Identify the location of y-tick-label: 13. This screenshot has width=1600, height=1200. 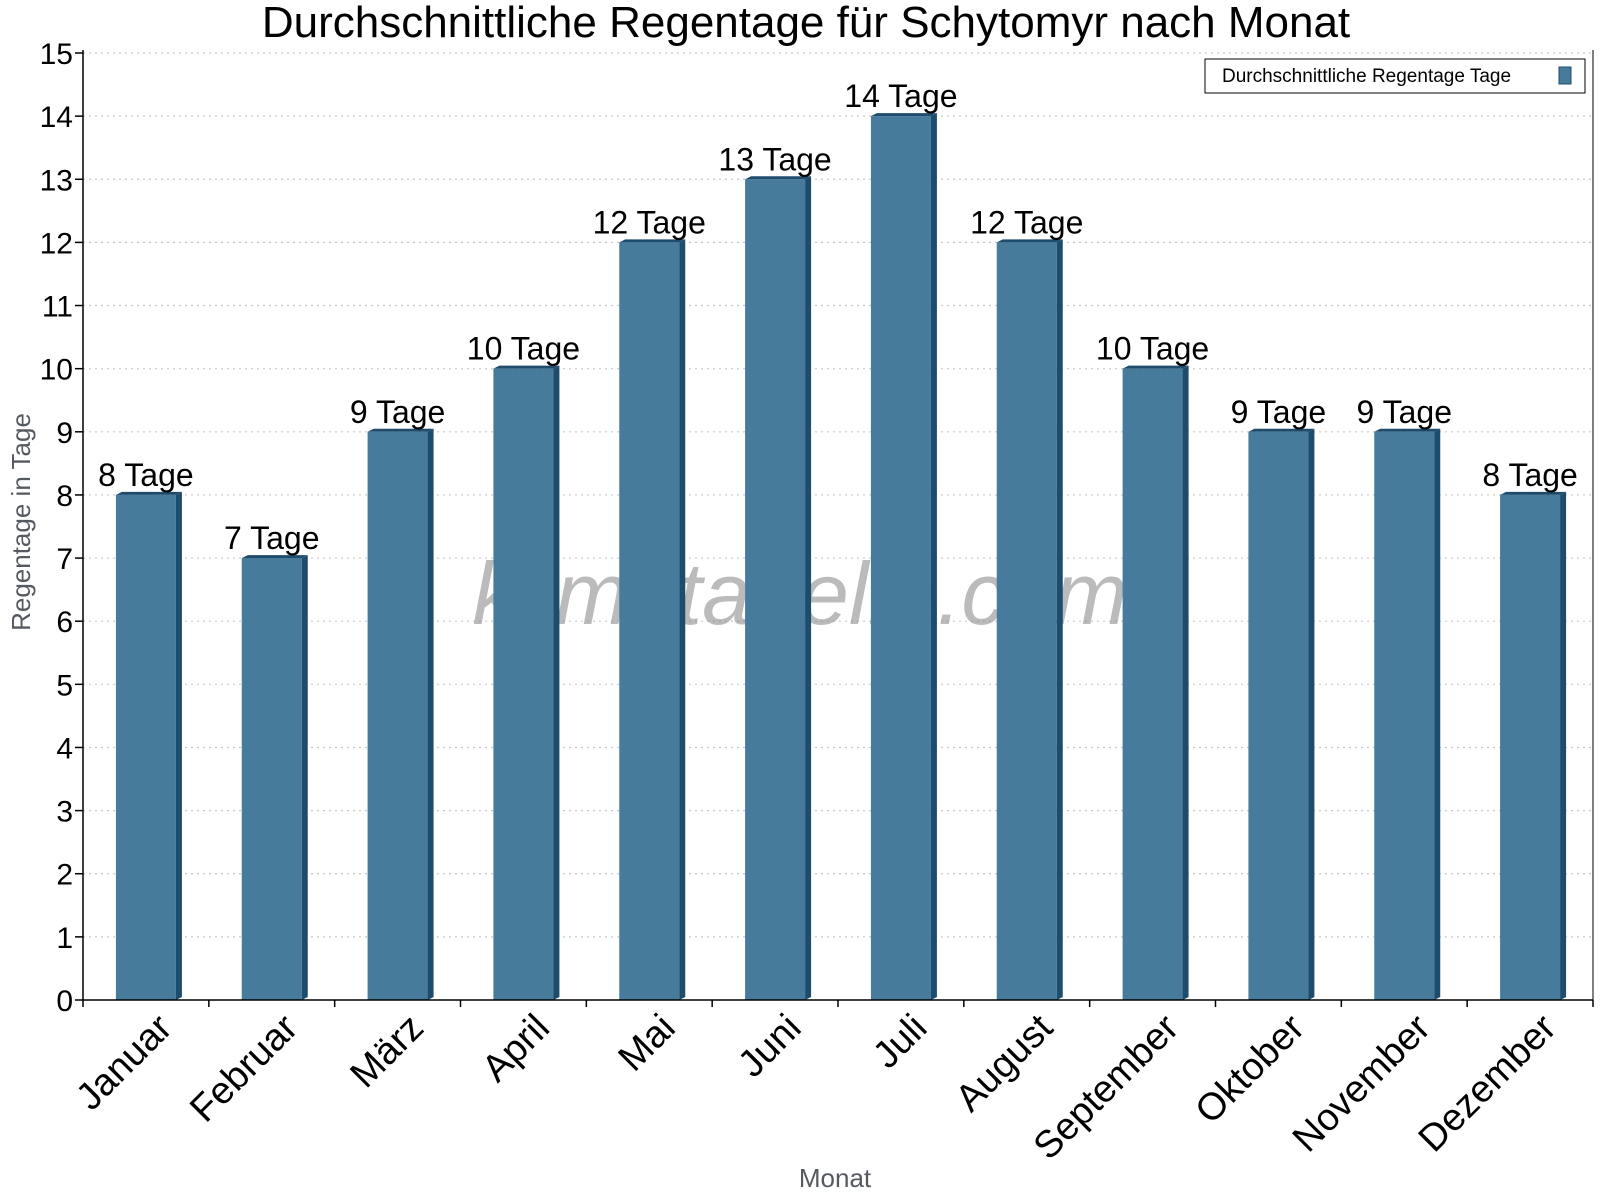
(56, 180).